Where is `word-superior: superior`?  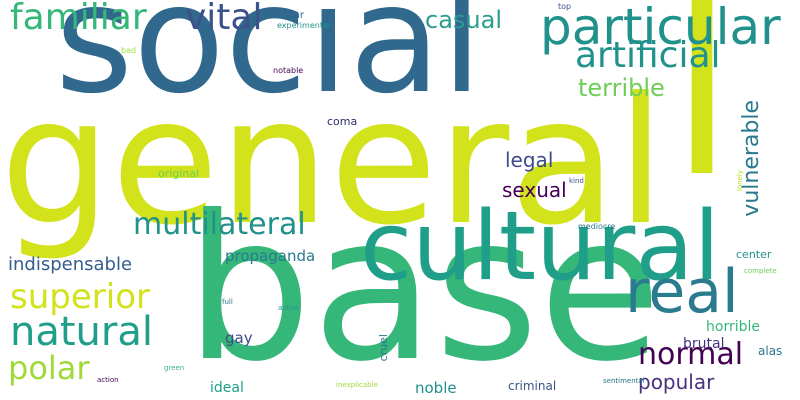
word-superior: superior is located at coordinates (80, 297).